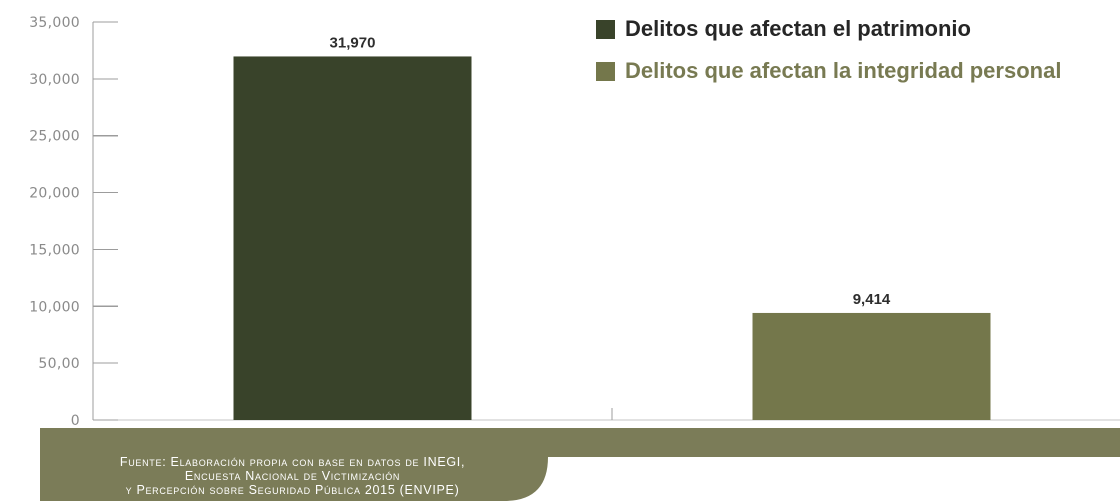 The width and height of the screenshot is (1120, 501). Describe the element at coordinates (59, 364) in the screenshot. I see `y-tick-label: 50,00` at that location.